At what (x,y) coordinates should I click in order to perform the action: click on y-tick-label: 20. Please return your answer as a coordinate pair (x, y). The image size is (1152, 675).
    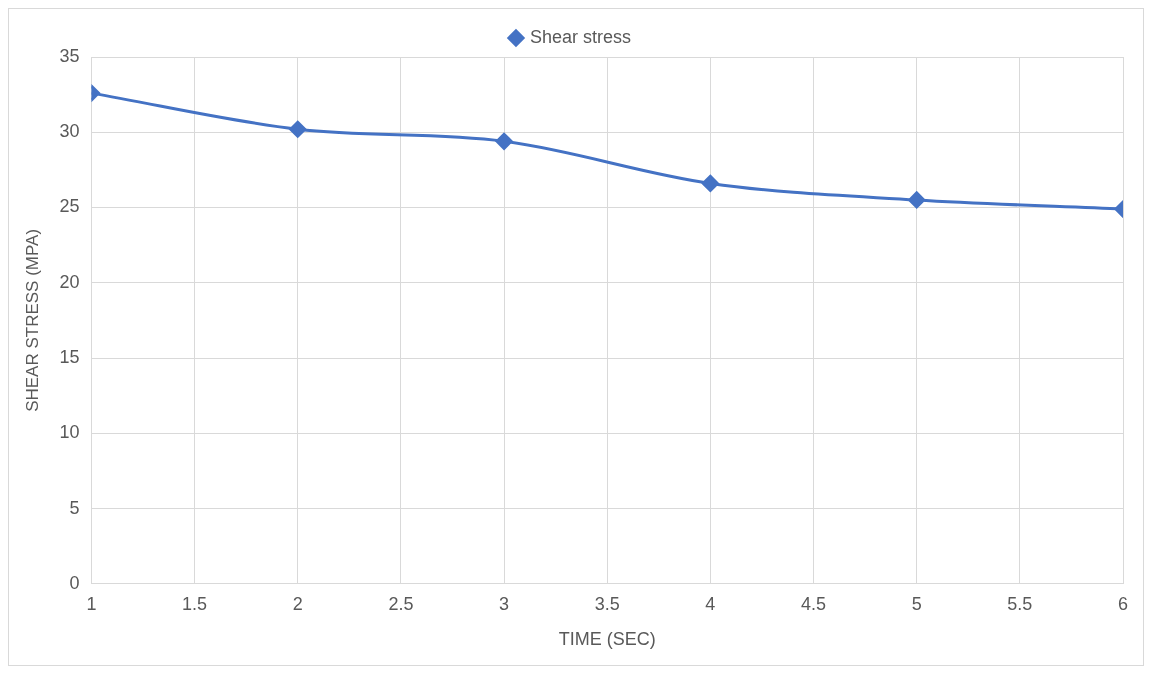
    Looking at the image, I should click on (69, 281).